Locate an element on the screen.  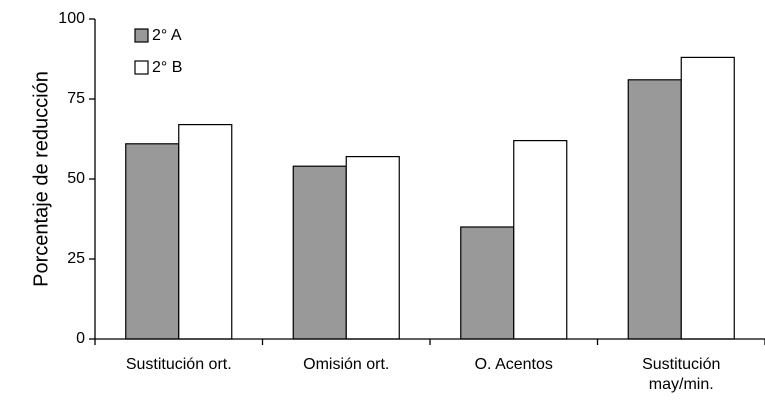
x-tick-label-2: Omisión ort. is located at coordinates (346, 364).